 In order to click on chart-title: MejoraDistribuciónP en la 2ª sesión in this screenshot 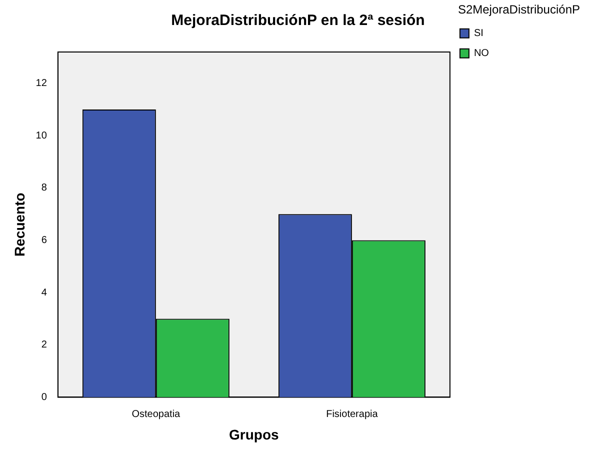, I will do `click(298, 21)`.